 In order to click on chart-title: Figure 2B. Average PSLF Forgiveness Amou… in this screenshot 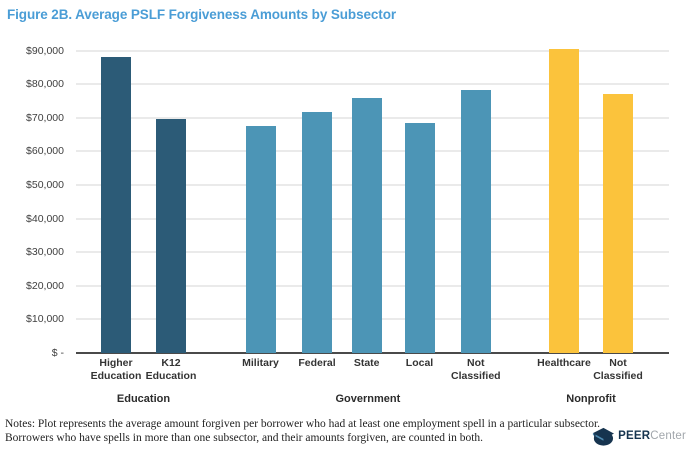, I will do `click(201, 14)`.